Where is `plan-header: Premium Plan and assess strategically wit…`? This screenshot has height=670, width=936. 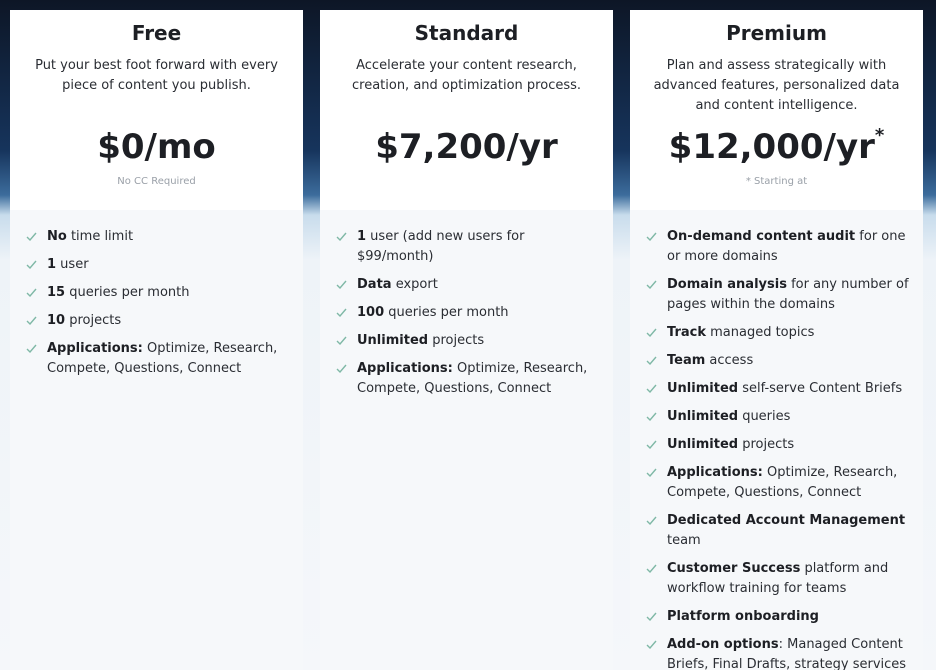 plan-header: Premium Plan and assess strategically wit… is located at coordinates (776, 110).